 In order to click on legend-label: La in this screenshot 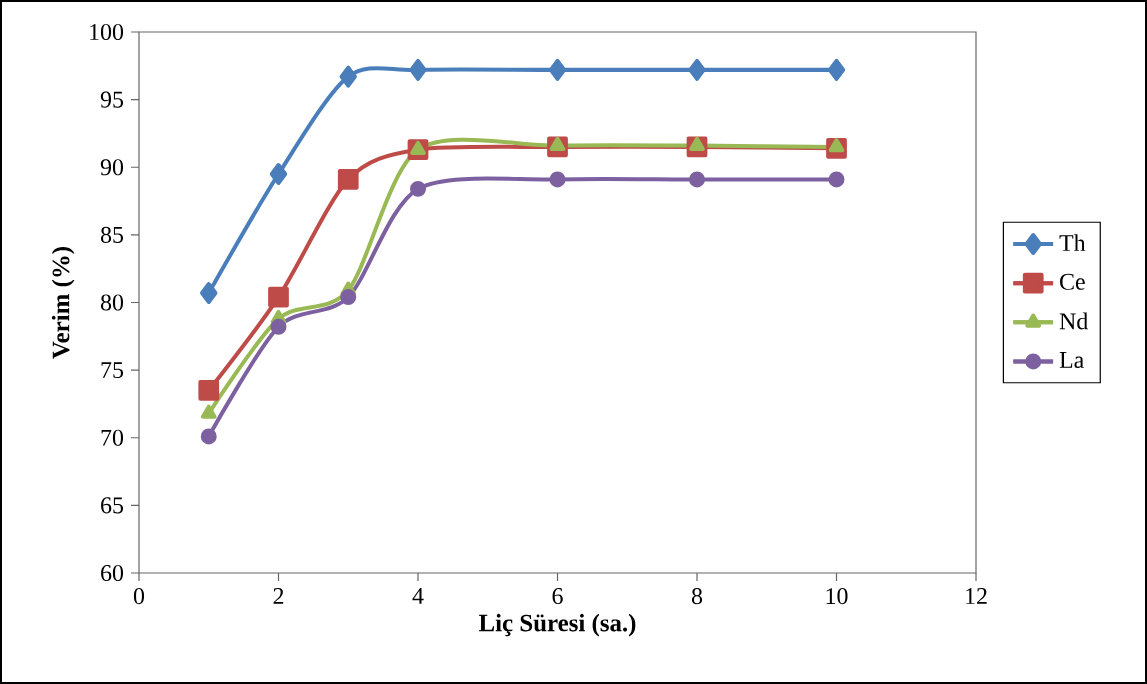, I will do `click(1071, 360)`.